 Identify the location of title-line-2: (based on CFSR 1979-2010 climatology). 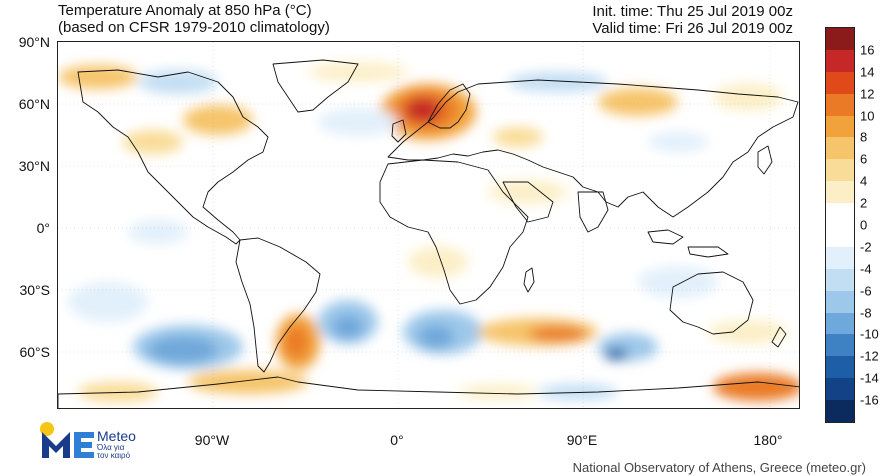
(194, 27).